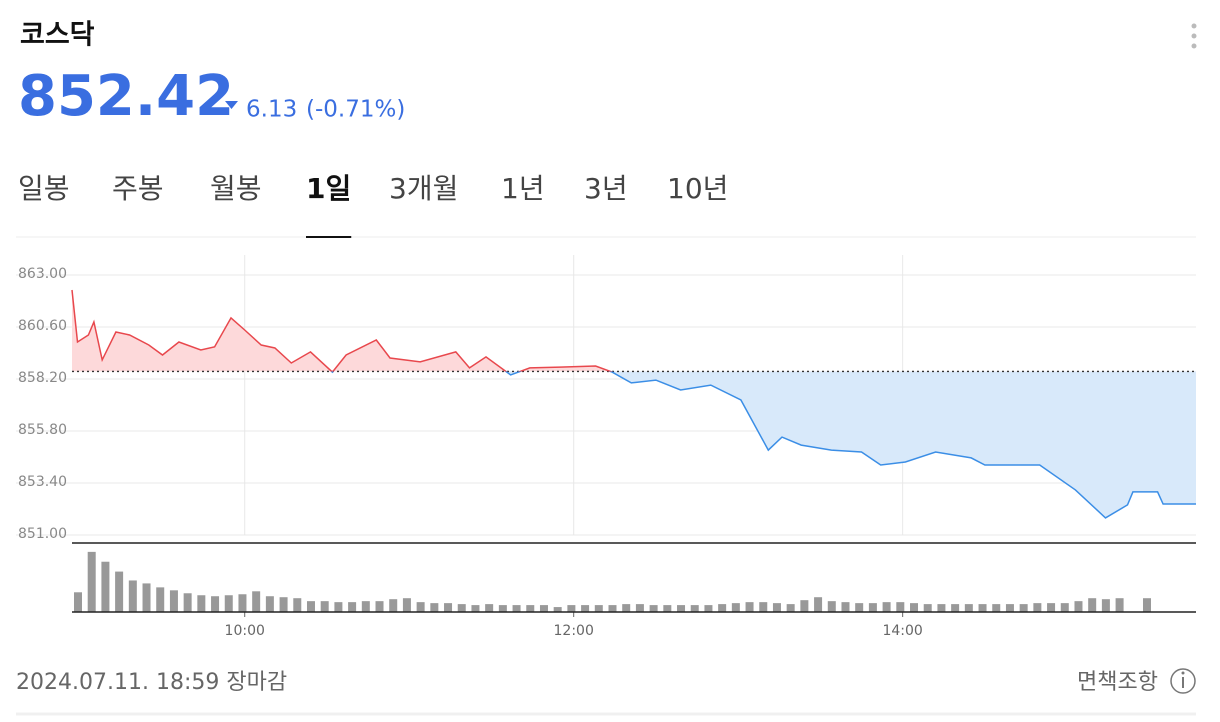  Describe the element at coordinates (42, 274) in the screenshot. I see `y-tick-label: 863.00` at that location.